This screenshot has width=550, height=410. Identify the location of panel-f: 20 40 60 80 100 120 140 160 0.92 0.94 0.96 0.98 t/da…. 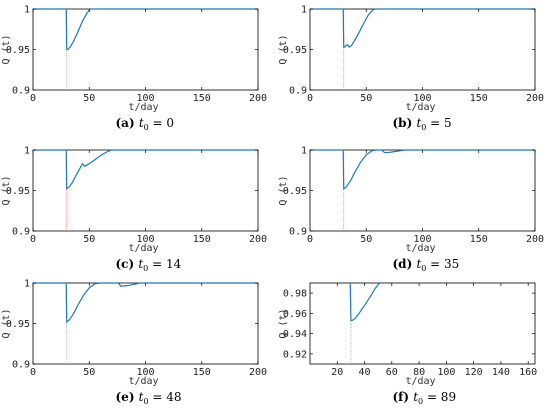
(407, 344).